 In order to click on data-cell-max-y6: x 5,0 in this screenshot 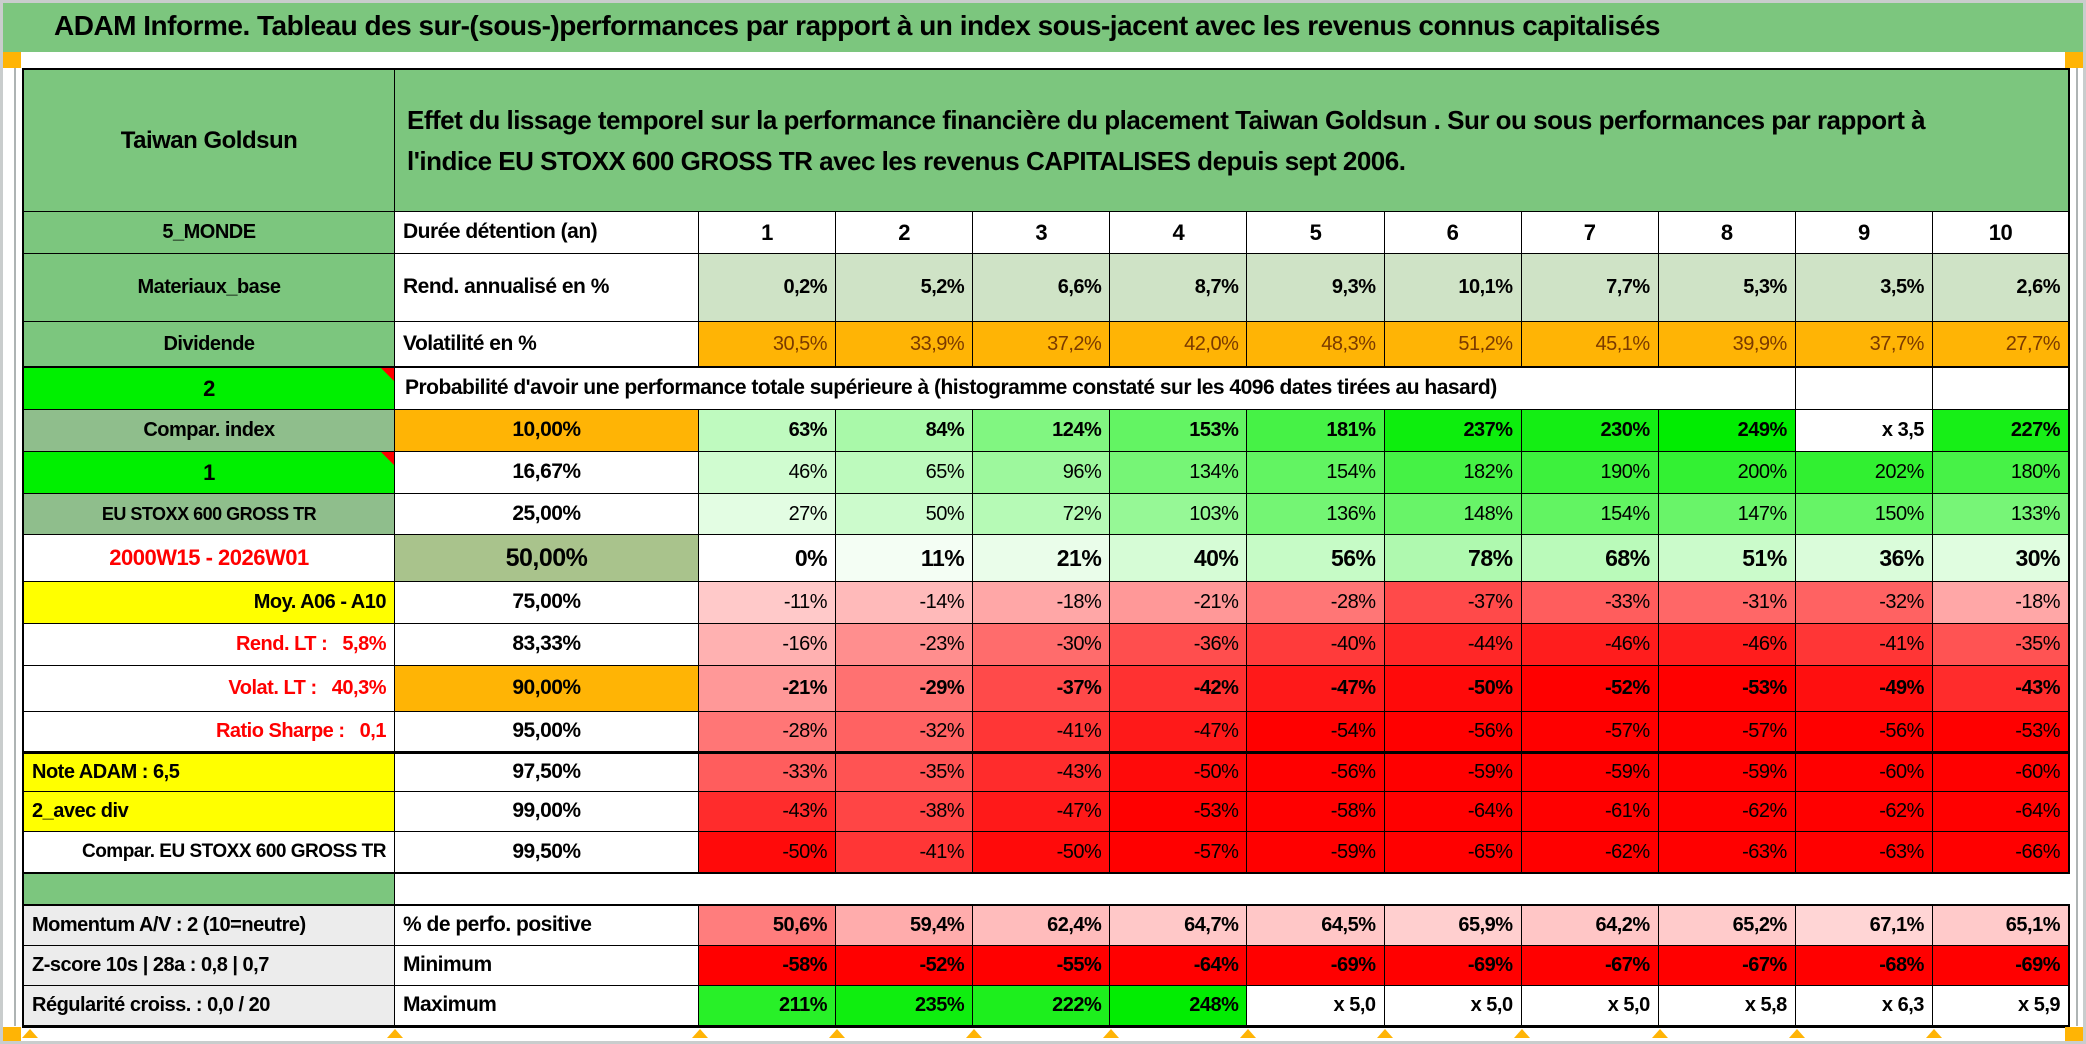, I will do `click(1453, 1007)`.